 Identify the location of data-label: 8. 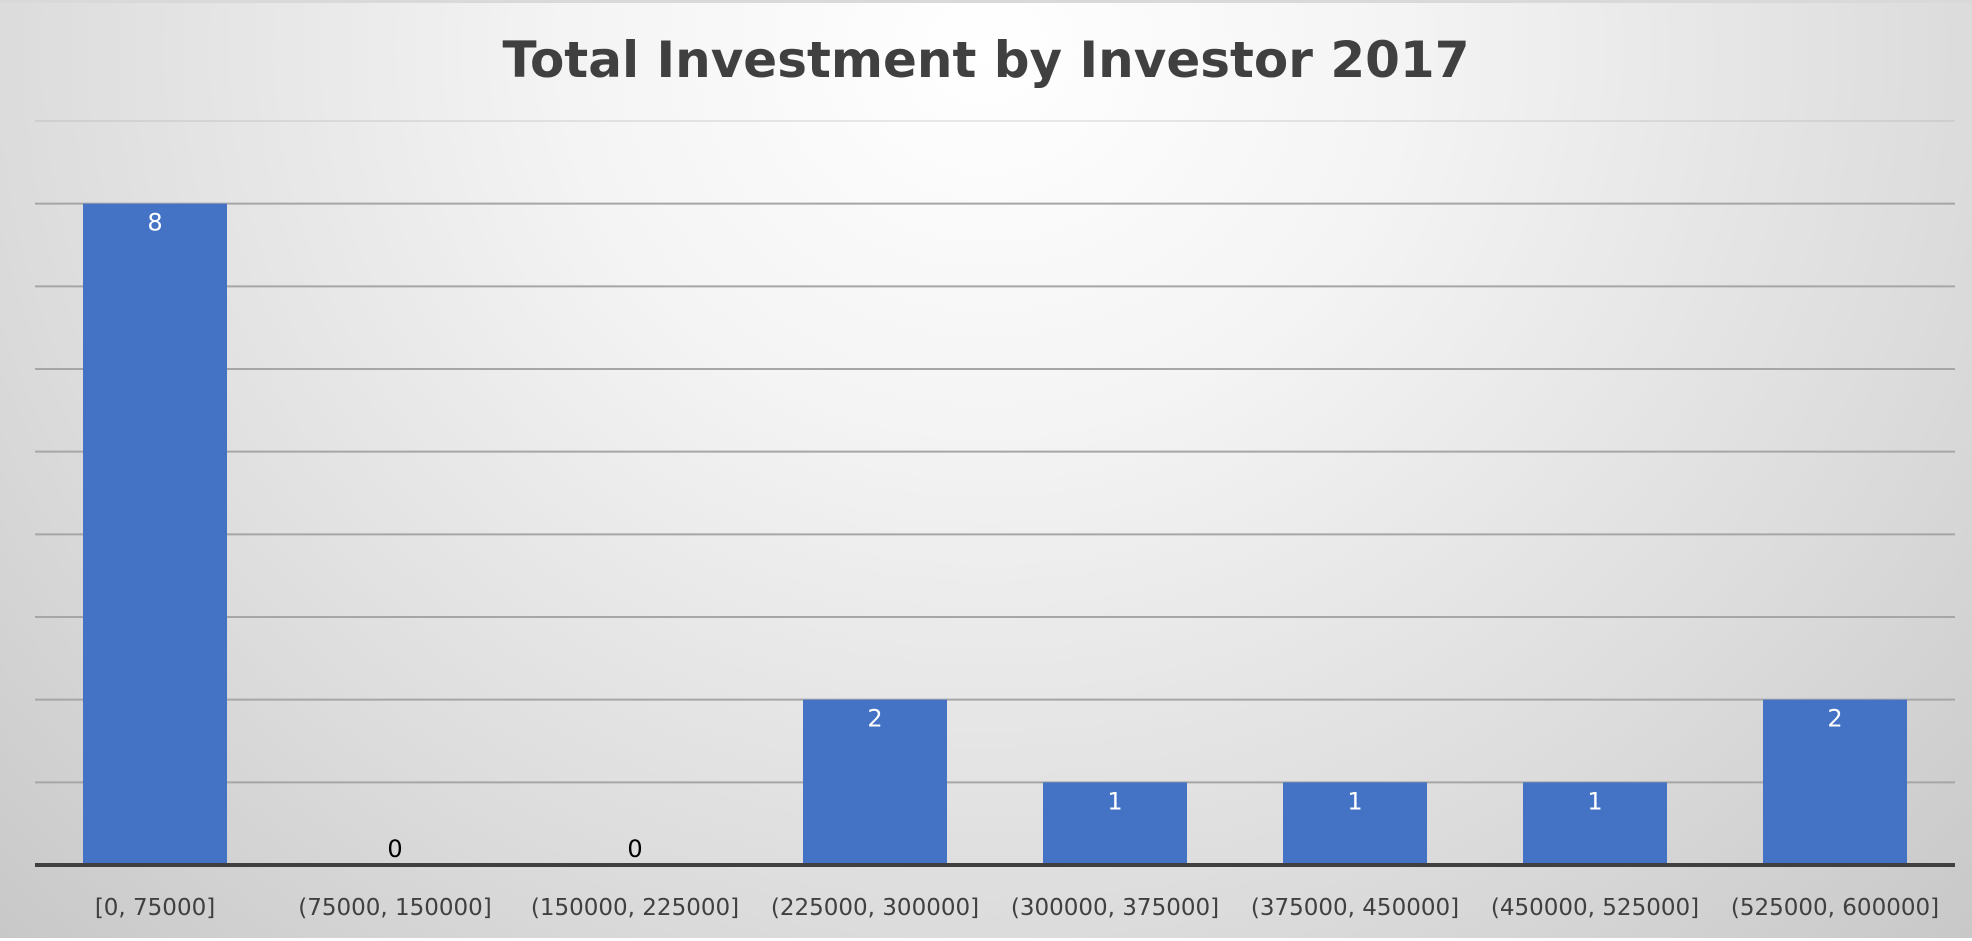
(154, 223).